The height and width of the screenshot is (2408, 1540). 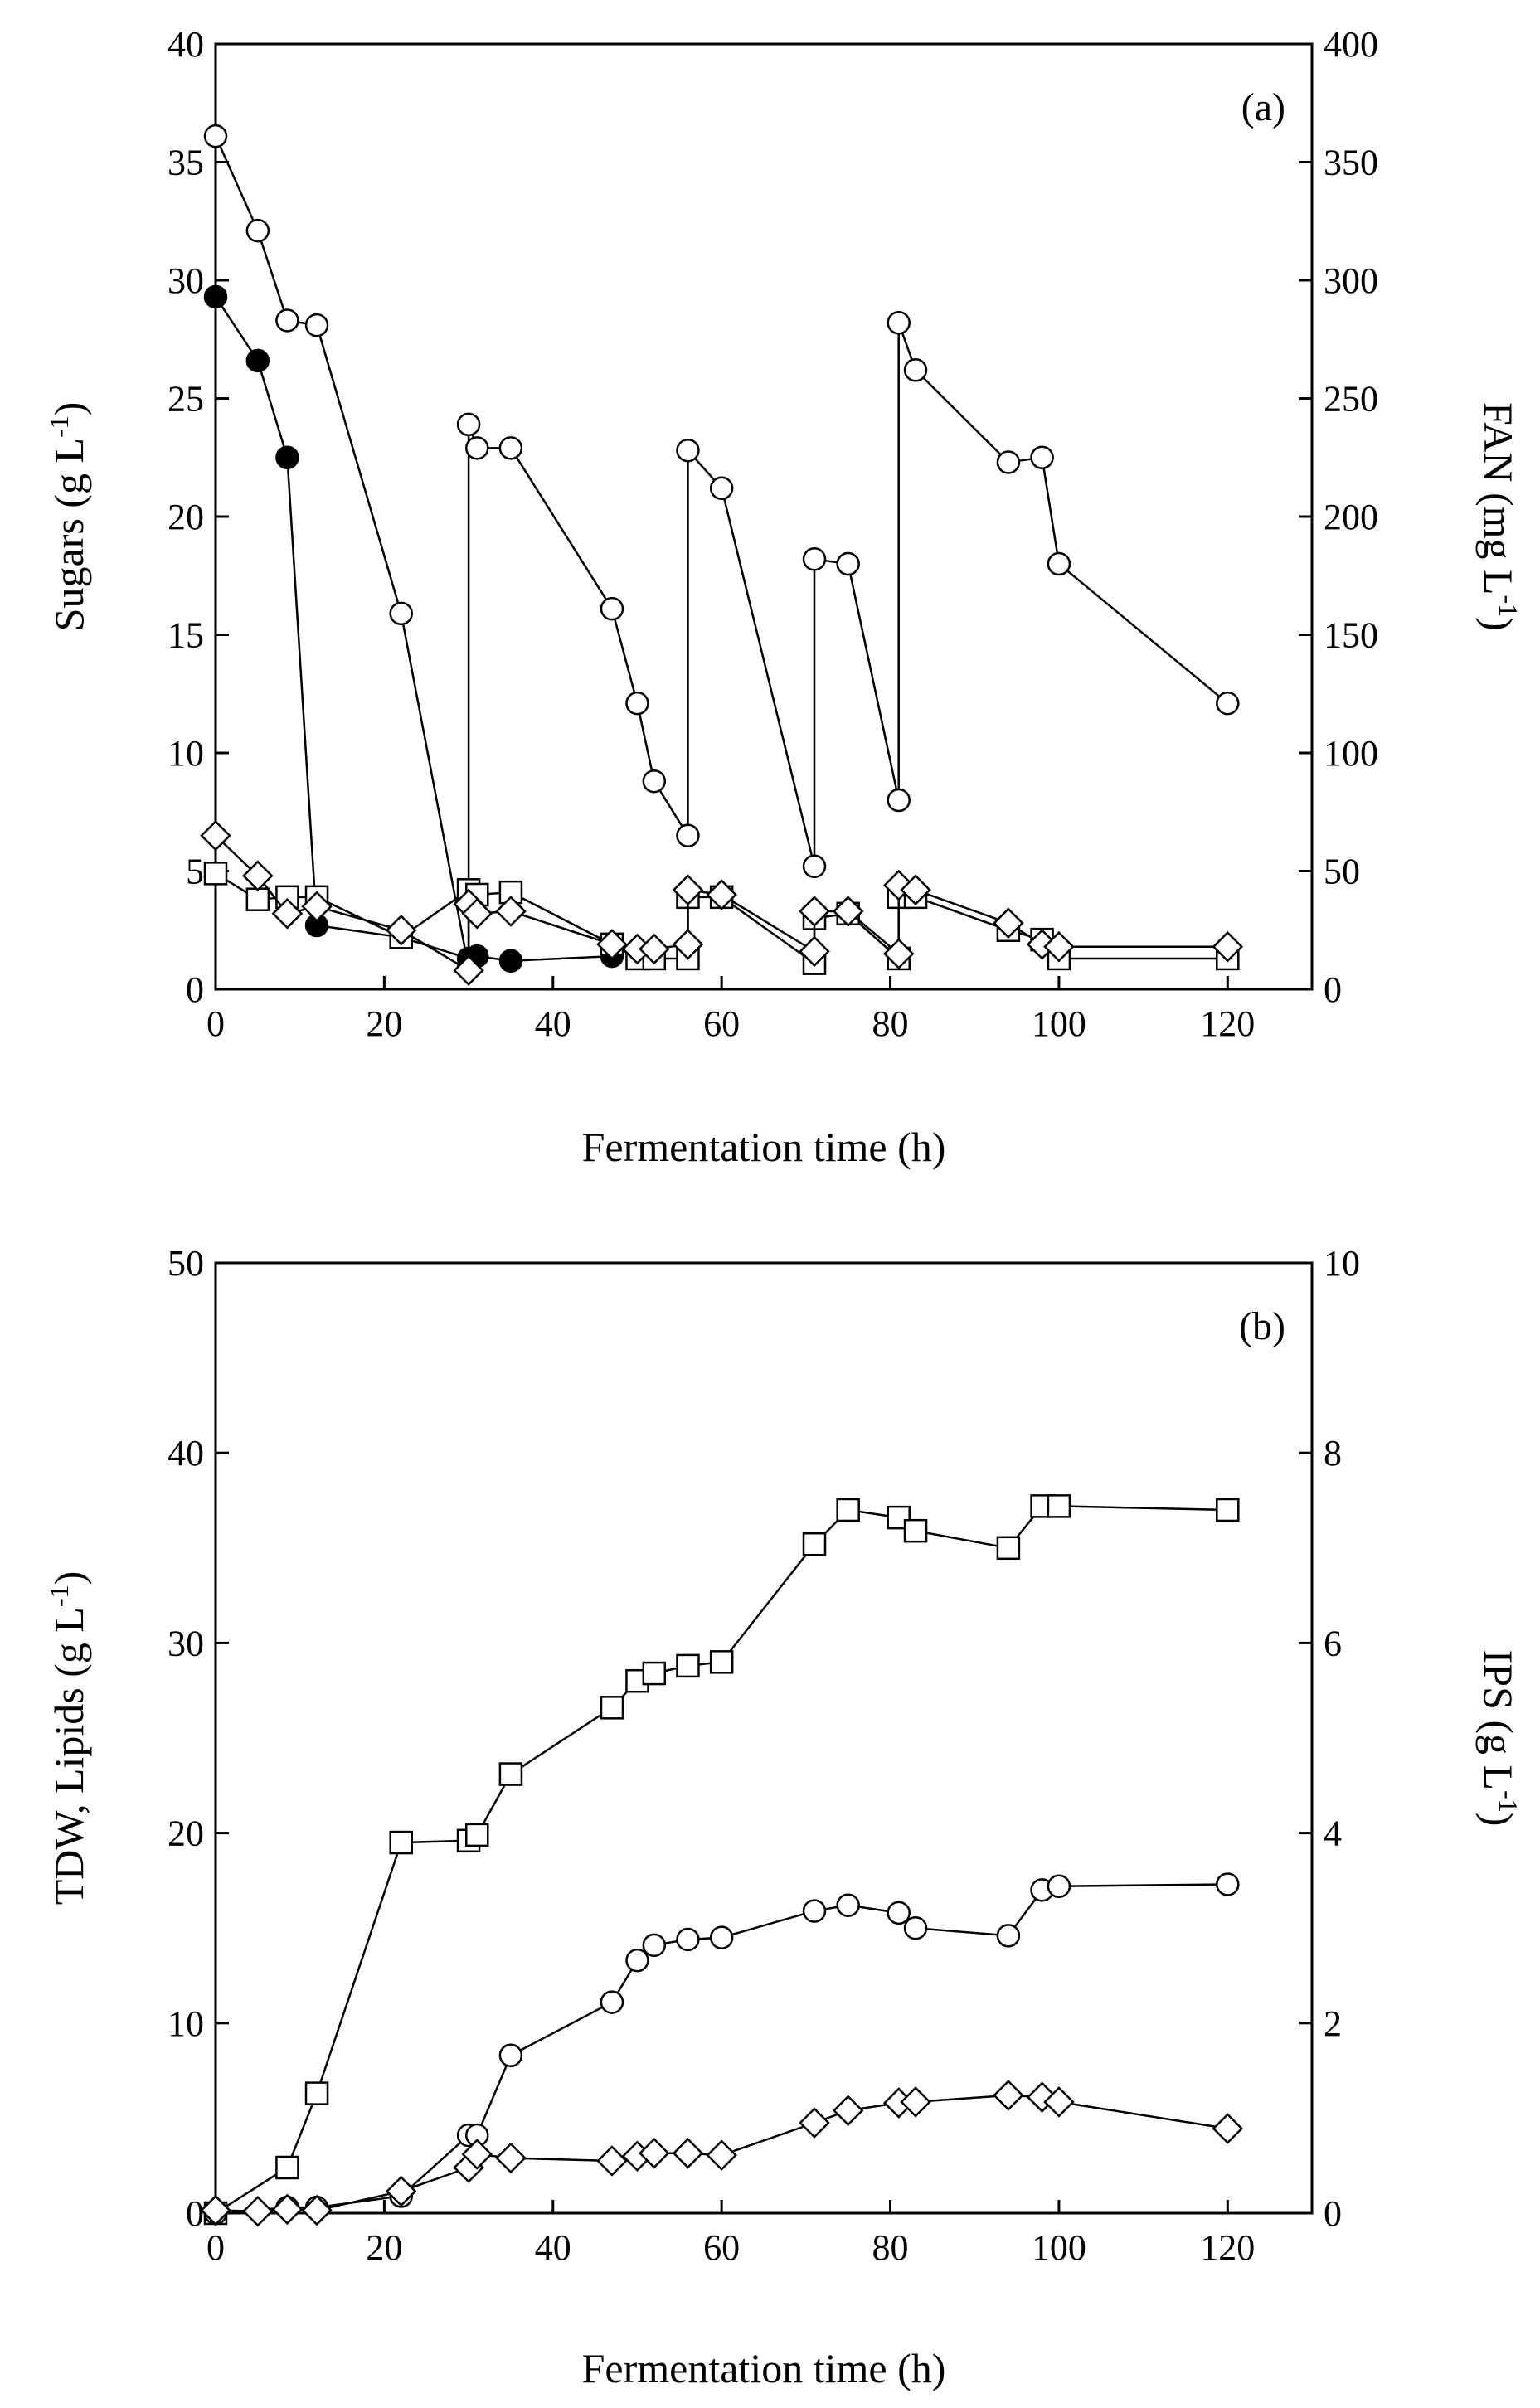 What do you see at coordinates (1333, 1643) in the screenshot?
I see `y-right-tick-label: 6` at bounding box center [1333, 1643].